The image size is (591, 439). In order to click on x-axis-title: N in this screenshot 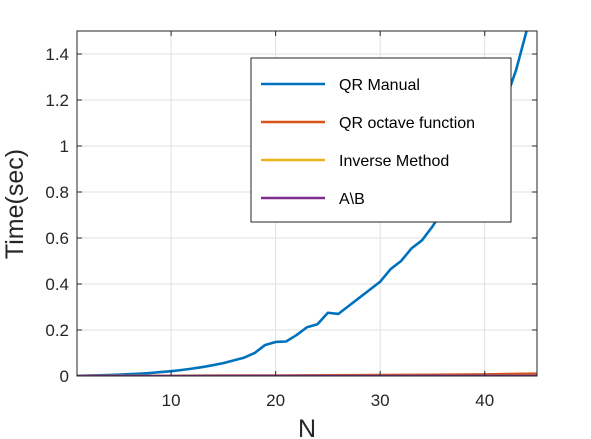, I will do `click(307, 427)`.